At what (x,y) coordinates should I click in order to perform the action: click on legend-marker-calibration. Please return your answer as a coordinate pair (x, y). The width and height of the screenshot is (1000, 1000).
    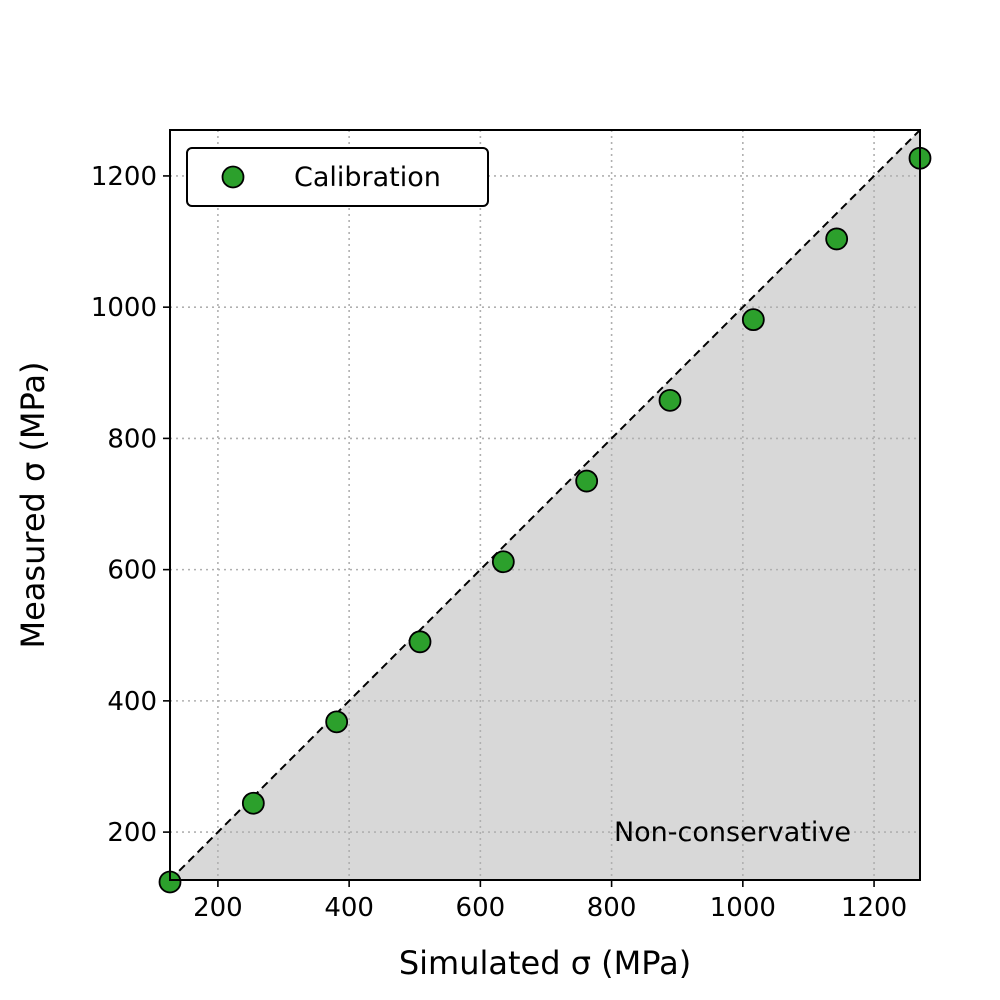
    Looking at the image, I should click on (233, 177).